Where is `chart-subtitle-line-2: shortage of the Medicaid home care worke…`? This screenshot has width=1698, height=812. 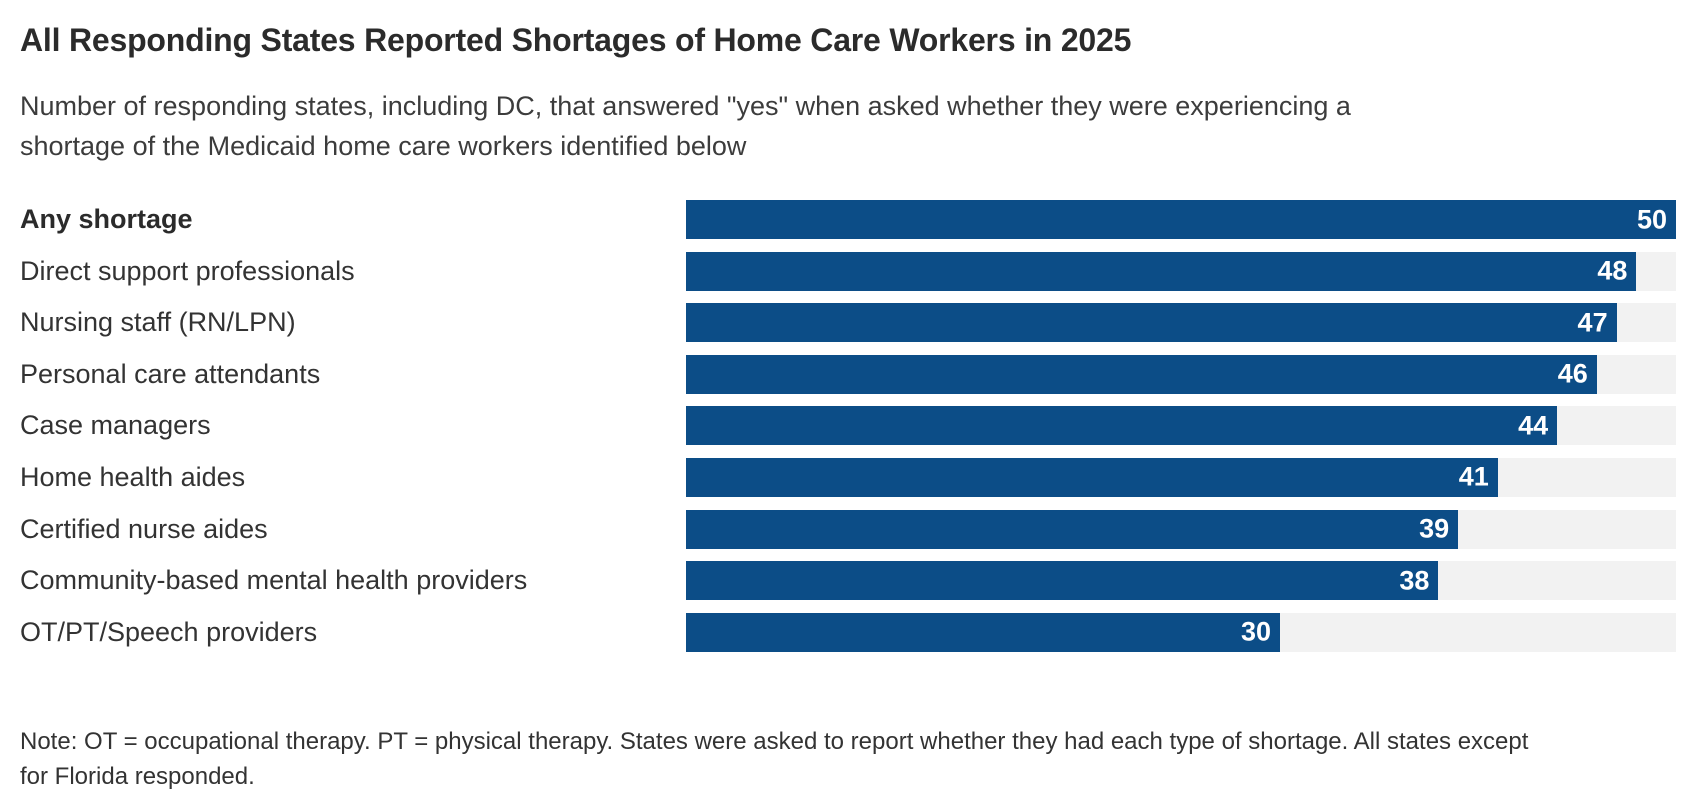 chart-subtitle-line-2: shortage of the Medicaid home care worke… is located at coordinates (383, 146).